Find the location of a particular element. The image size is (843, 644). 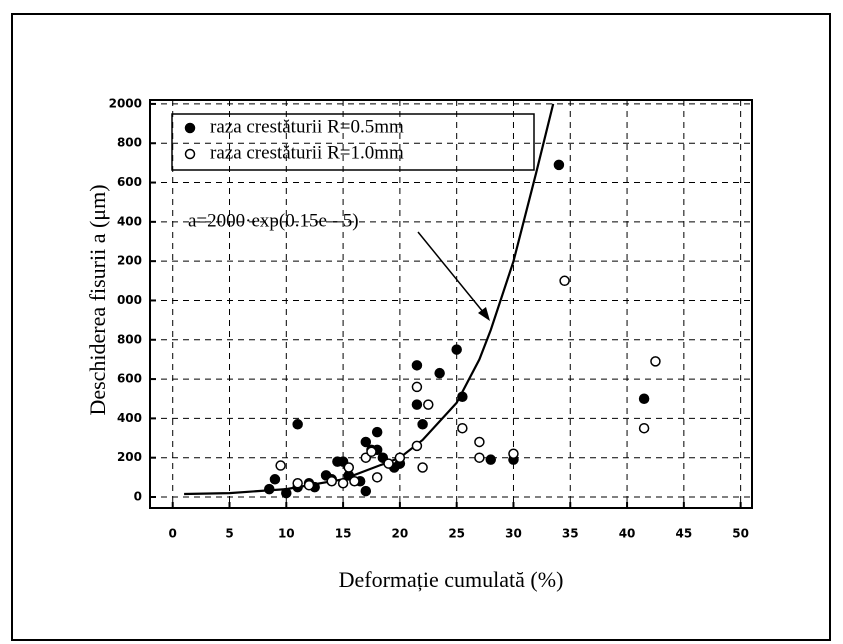

x-tick-label: 15 is located at coordinates (343, 534).